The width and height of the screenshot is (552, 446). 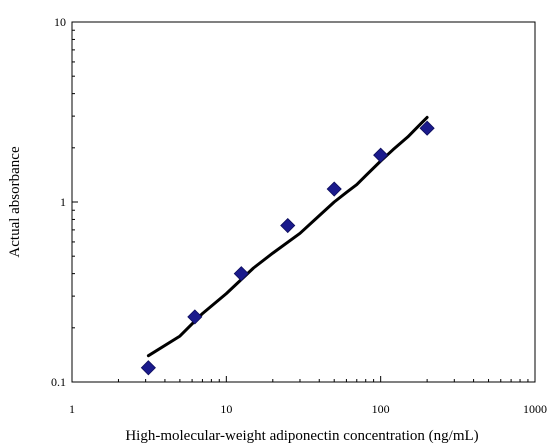 I want to click on y-axis-title: Actual absorbance, so click(x=15, y=202).